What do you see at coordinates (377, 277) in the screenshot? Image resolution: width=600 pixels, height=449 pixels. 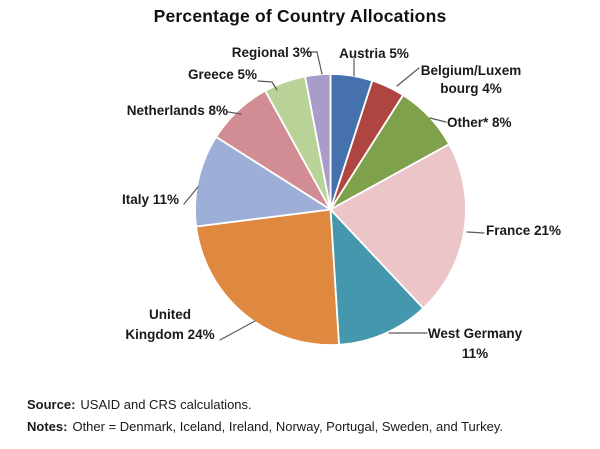 I see `pie-slice-west-germany` at bounding box center [377, 277].